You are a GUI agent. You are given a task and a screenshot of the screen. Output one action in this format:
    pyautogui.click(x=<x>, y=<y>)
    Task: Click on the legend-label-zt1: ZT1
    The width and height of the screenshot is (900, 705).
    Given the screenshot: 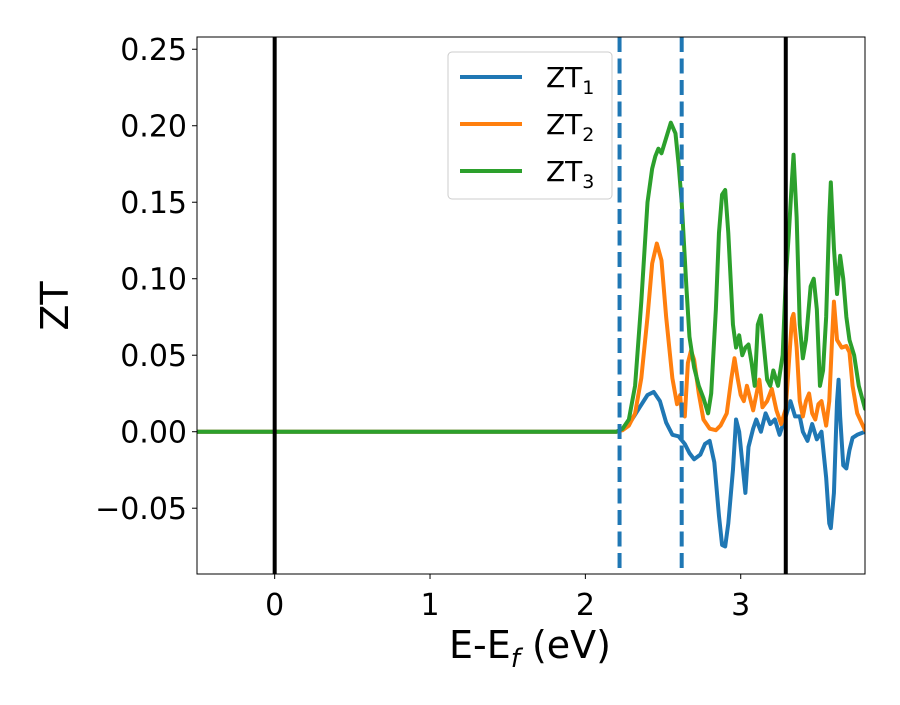 What is the action you would take?
    pyautogui.click(x=570, y=80)
    